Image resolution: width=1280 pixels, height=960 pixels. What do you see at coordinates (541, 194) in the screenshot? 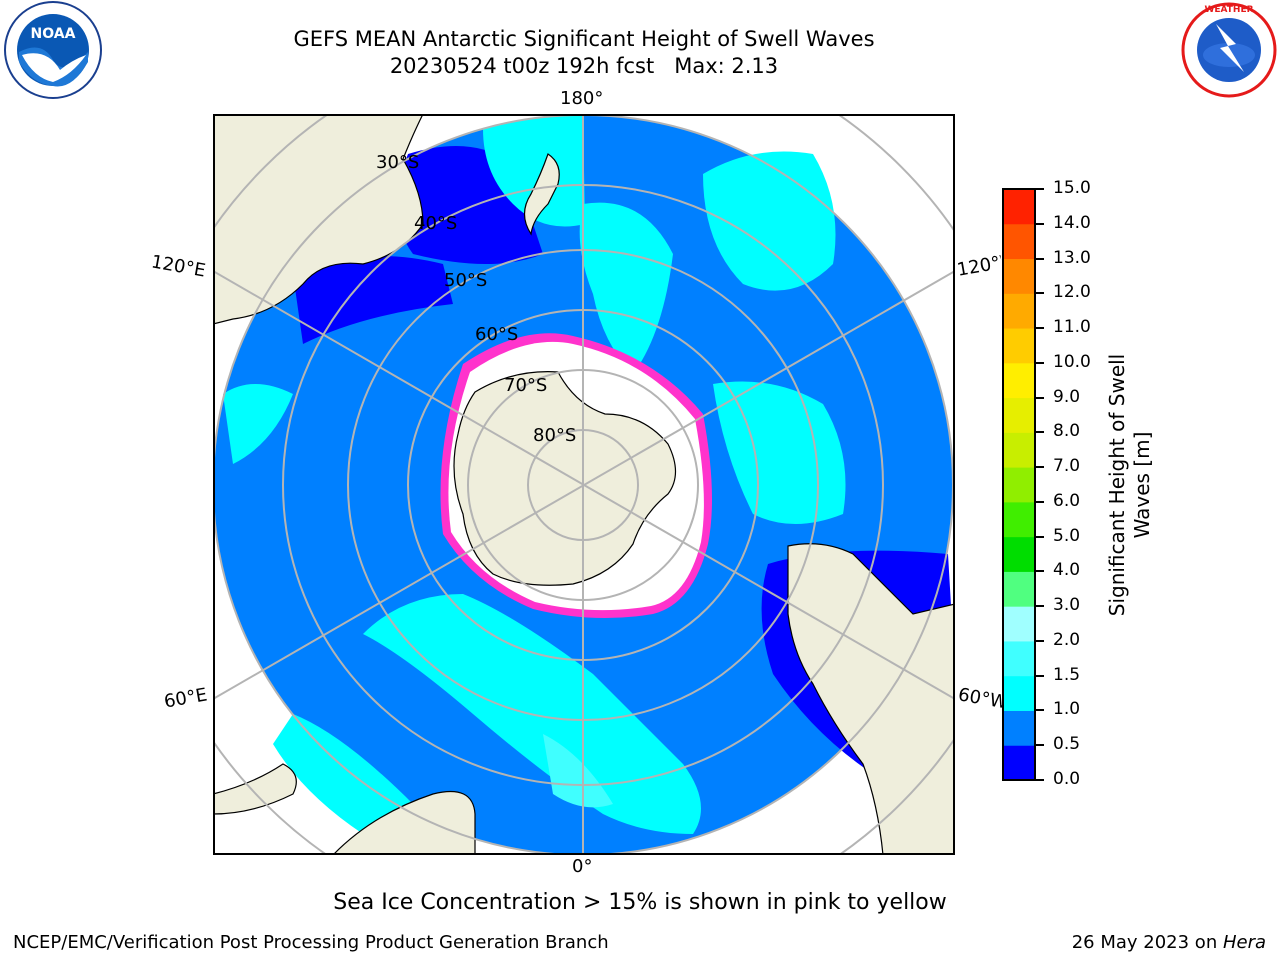
I see `new-zealand-landmass` at bounding box center [541, 194].